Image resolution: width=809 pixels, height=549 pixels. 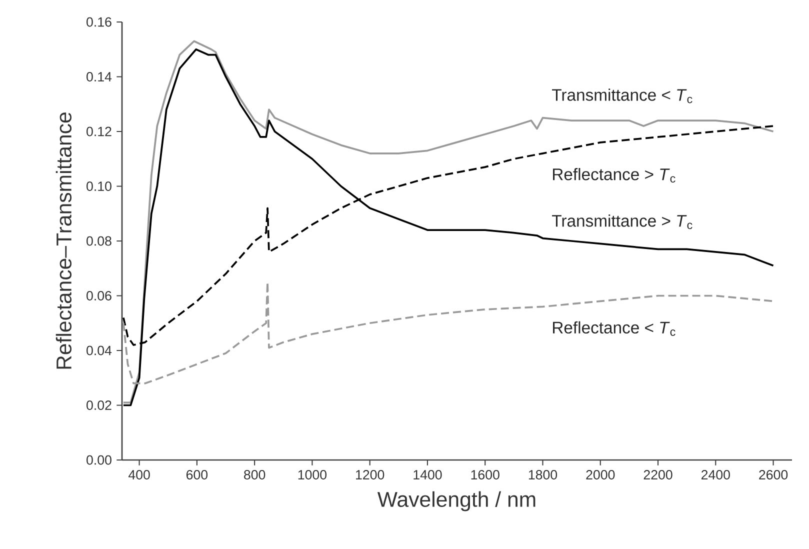 I want to click on series-label: Transmittance < T$_{c}$, so click(x=622, y=96).